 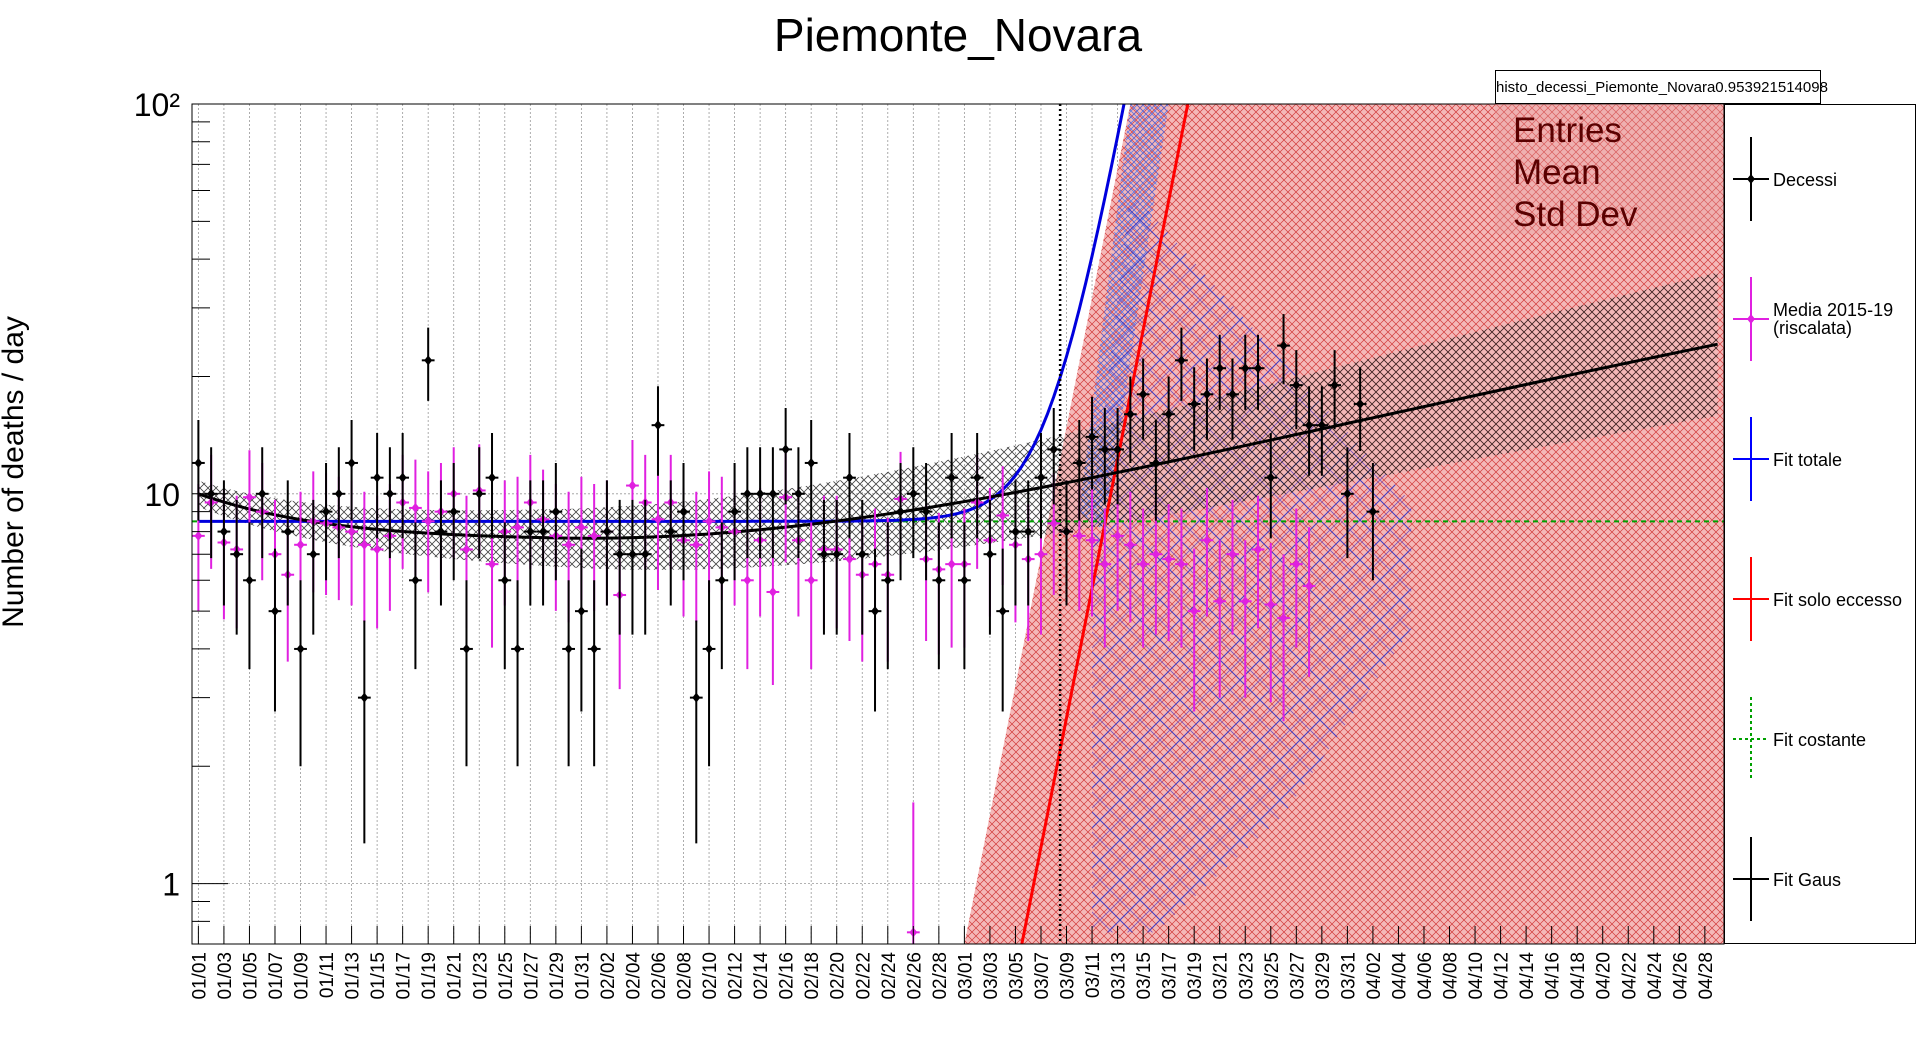 I want to click on legend-label: Fit solo eccesso, so click(x=1838, y=600).